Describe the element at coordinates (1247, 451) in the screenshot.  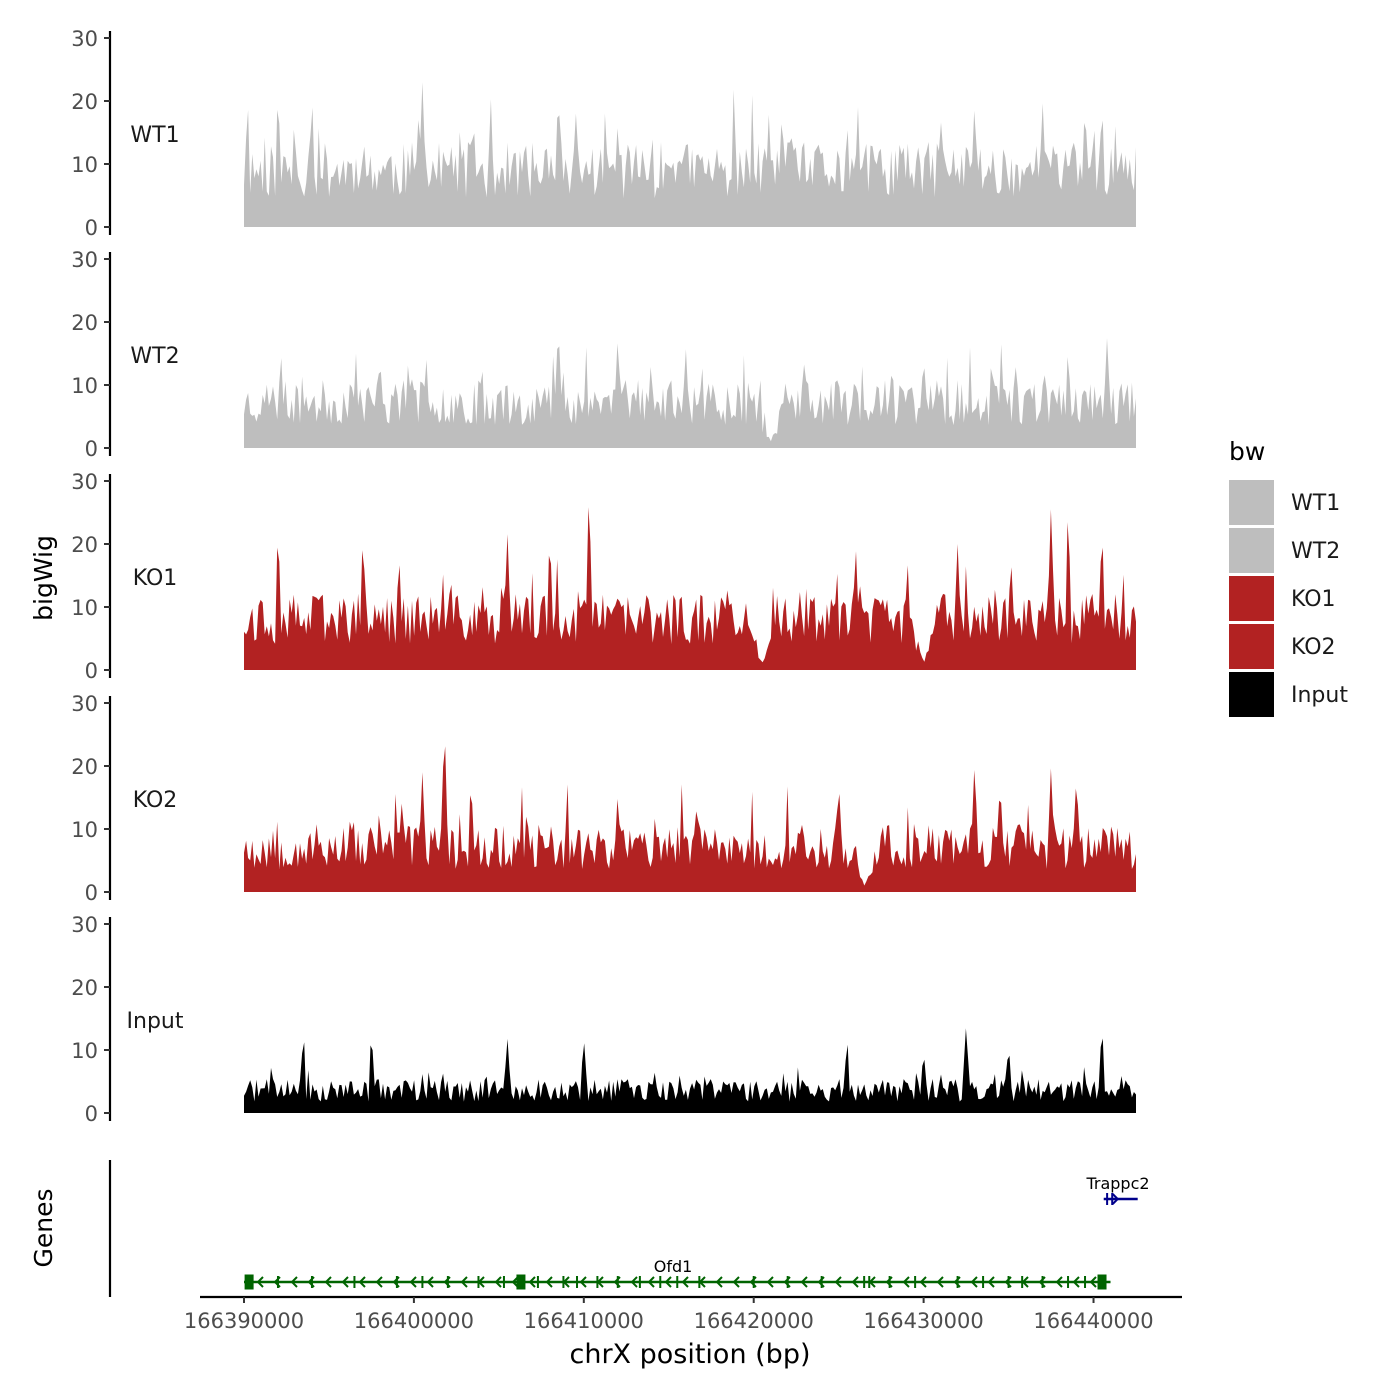
I see `legend-title: bw` at that location.